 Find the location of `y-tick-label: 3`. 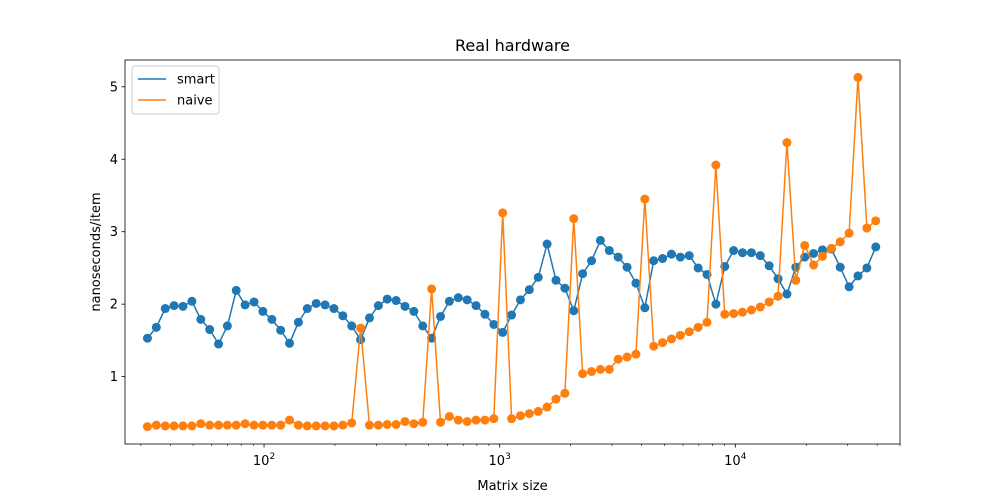

y-tick-label: 3 is located at coordinates (114, 232).